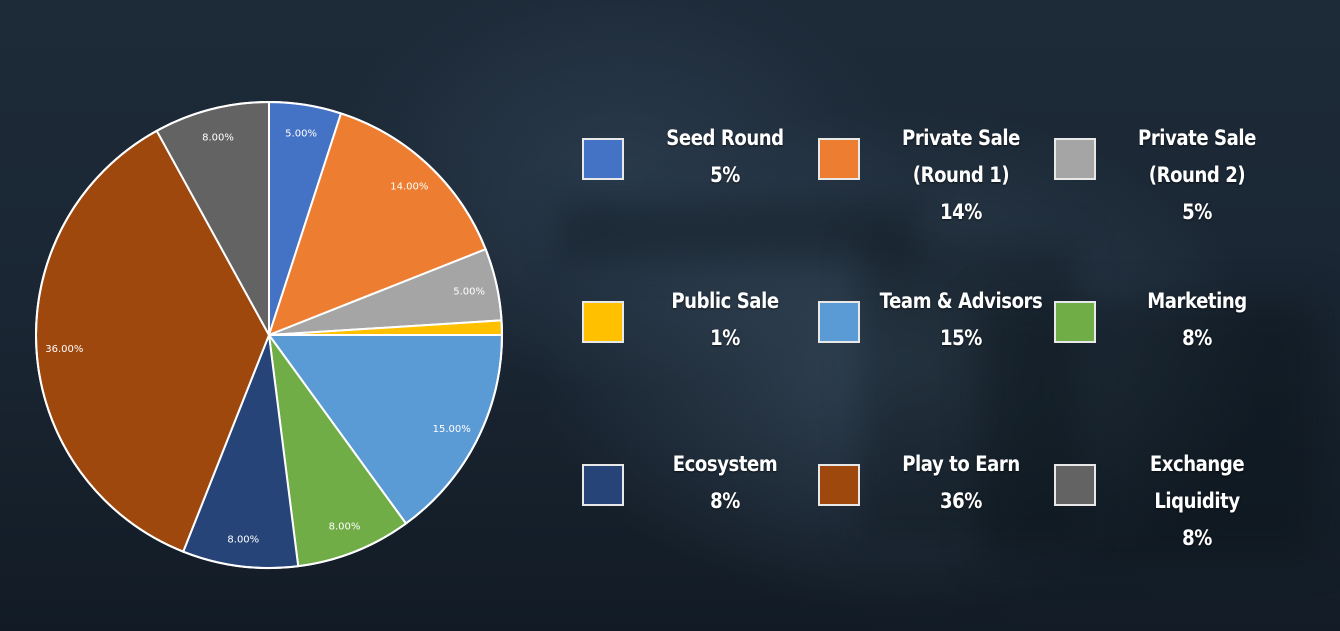 The height and width of the screenshot is (631, 1340). Describe the element at coordinates (961, 212) in the screenshot. I see `legend-percent: 14%` at that location.